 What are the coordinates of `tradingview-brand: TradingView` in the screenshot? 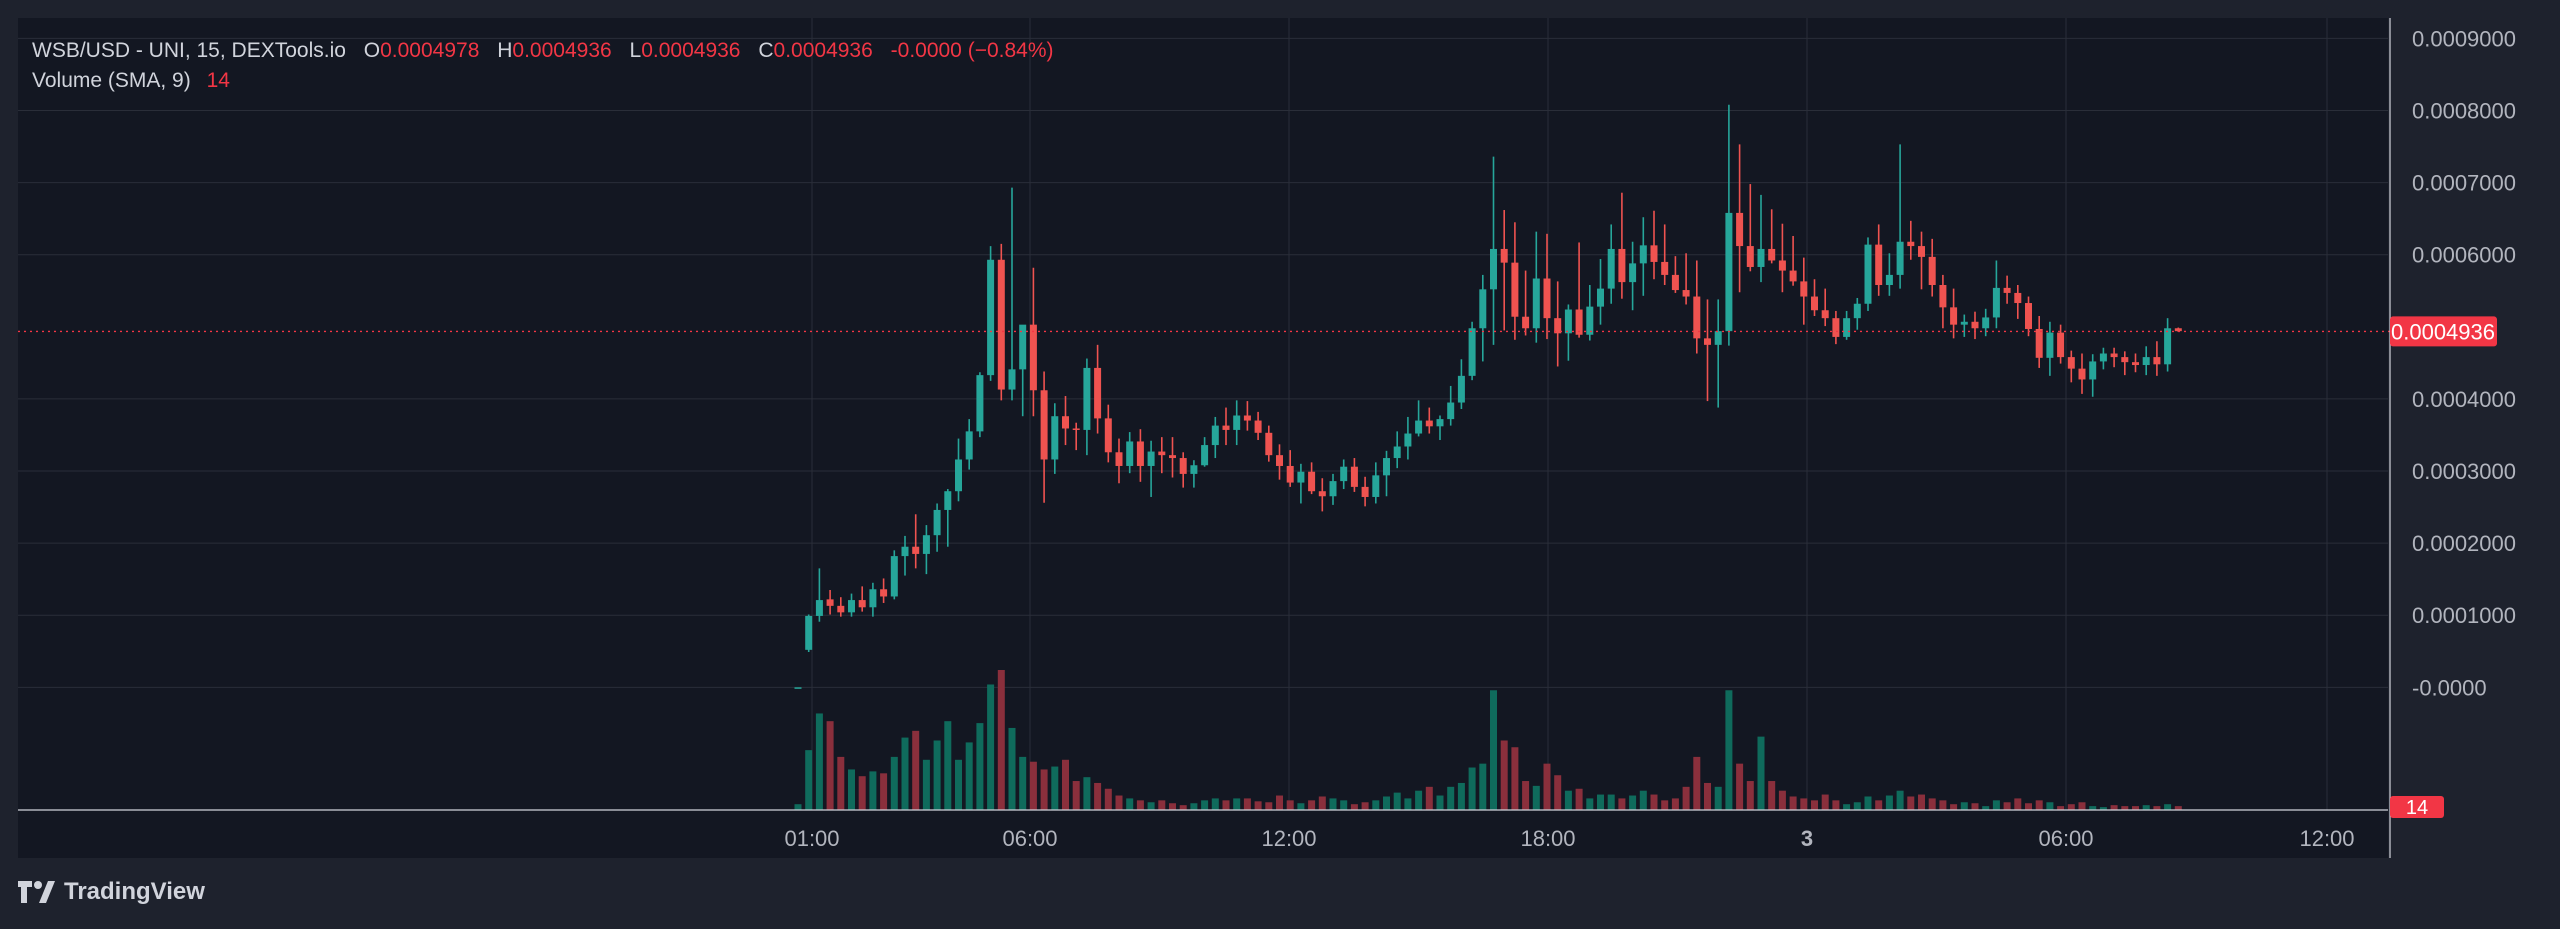 It's located at (111, 892).